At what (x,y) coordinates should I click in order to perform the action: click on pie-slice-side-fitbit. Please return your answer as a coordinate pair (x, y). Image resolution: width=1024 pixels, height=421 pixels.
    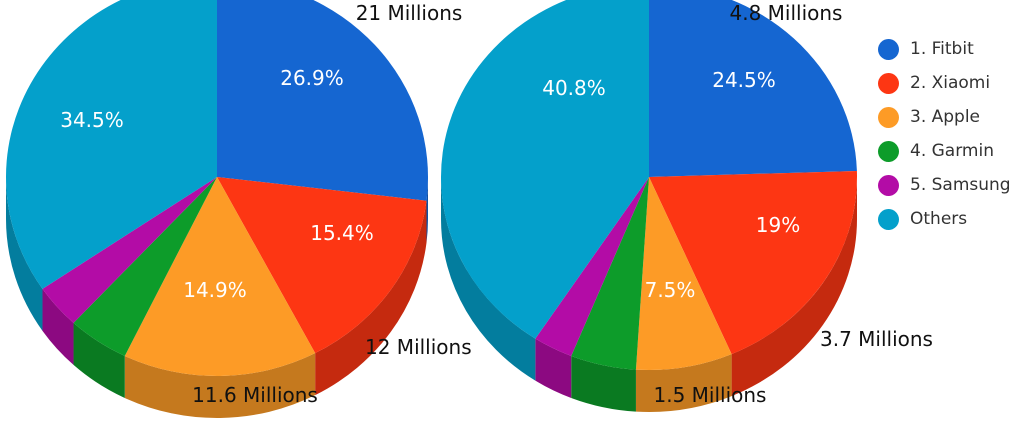
    Looking at the image, I should click on (427, 210).